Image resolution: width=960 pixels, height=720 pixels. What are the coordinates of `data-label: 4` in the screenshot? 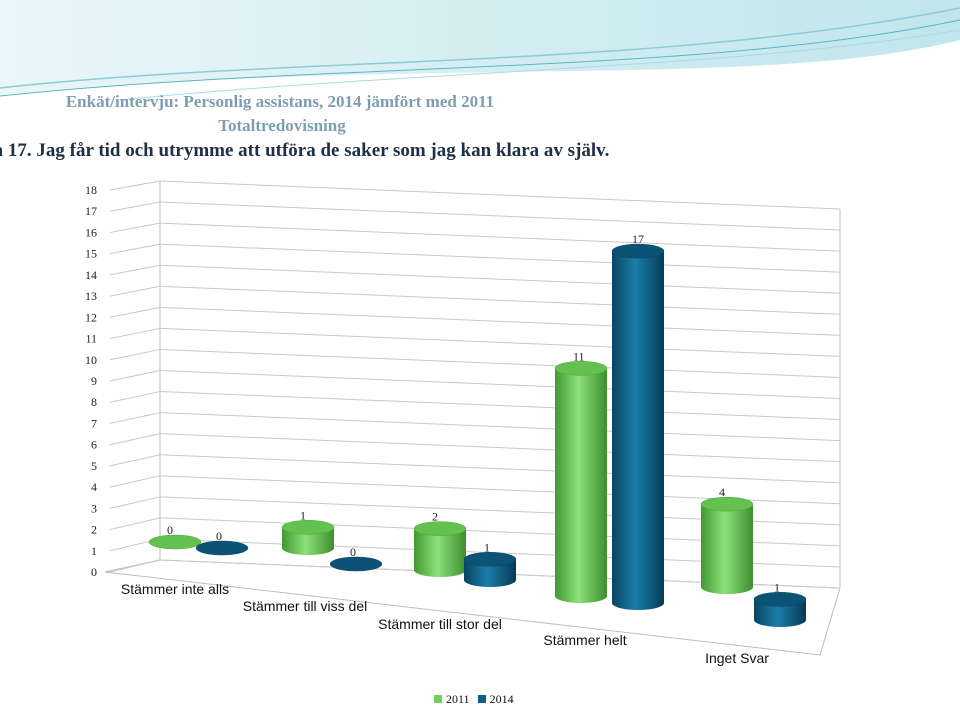 It's located at (722, 492).